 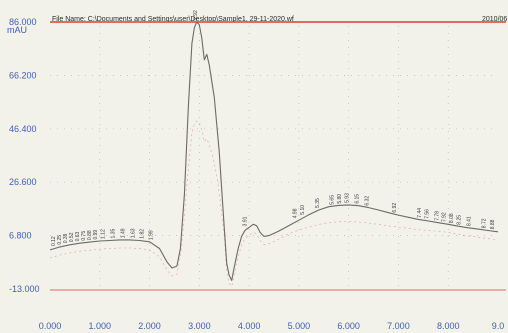 What do you see at coordinates (84, 236) in the screenshot?
I see `peak-label: 0.75` at bounding box center [84, 236].